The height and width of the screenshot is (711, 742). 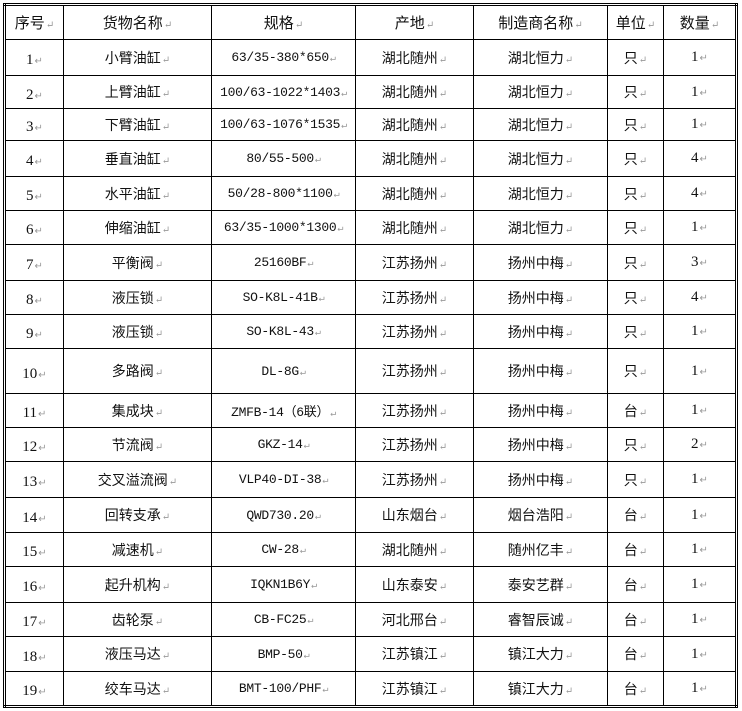 What do you see at coordinates (34, 549) in the screenshot?
I see `index-cell: 15` at bounding box center [34, 549].